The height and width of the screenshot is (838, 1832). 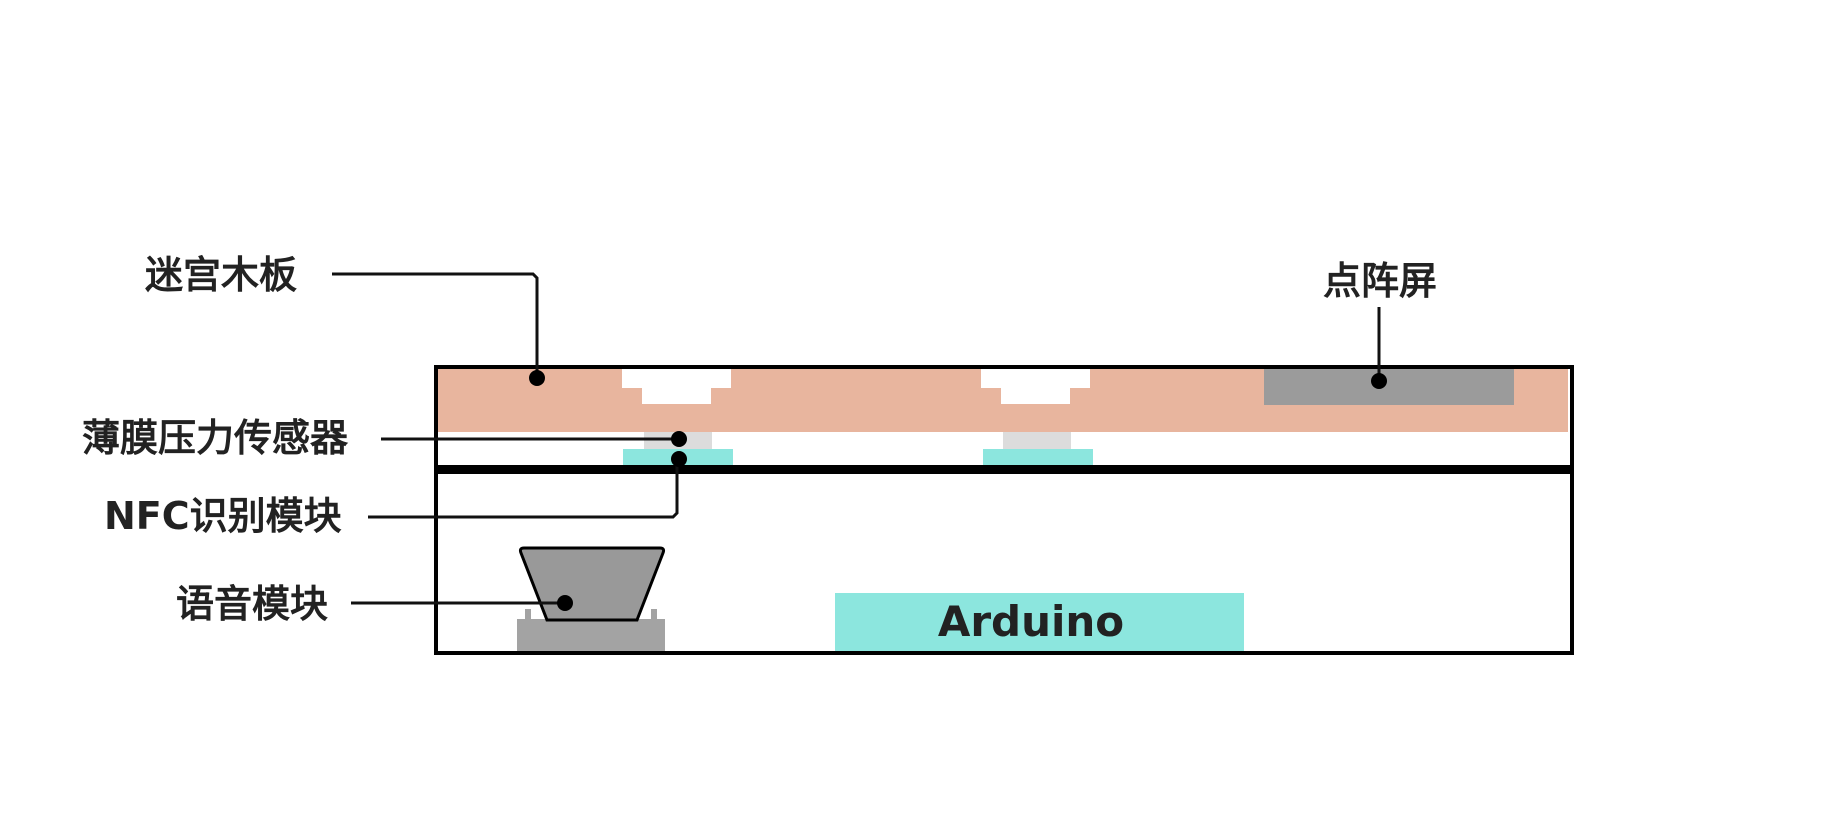 I want to click on nfc-module-right, so click(x=1038, y=457).